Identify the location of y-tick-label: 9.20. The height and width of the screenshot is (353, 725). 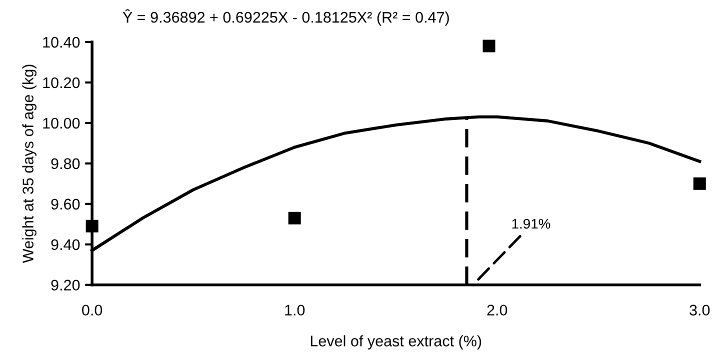
(65, 285).